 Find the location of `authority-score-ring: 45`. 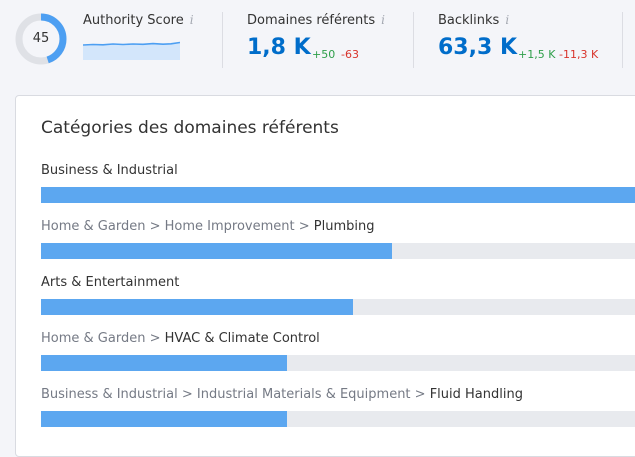

authority-score-ring: 45 is located at coordinates (41, 39).